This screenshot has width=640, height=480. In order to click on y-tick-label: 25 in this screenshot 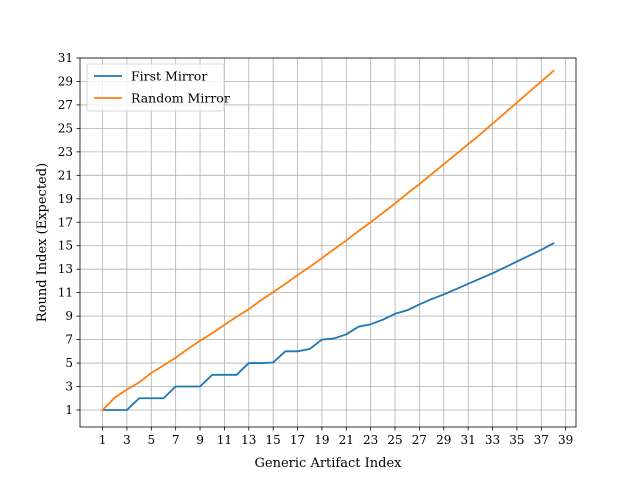, I will do `click(65, 128)`.